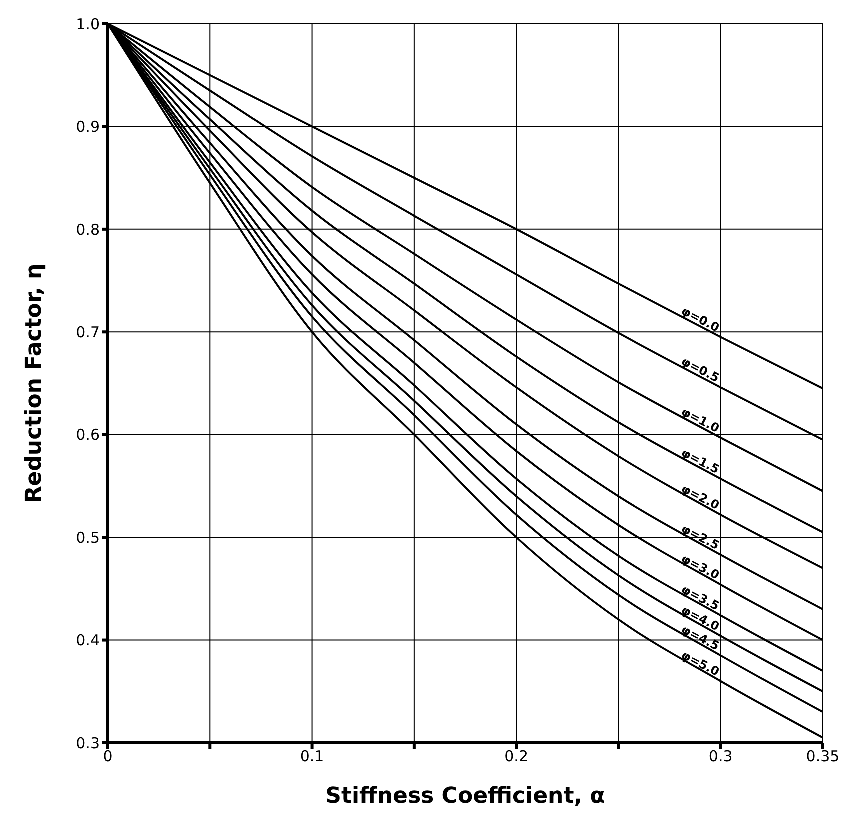  Describe the element at coordinates (34, 384) in the screenshot. I see `y-axis-title: Reduction Factor, η` at that location.